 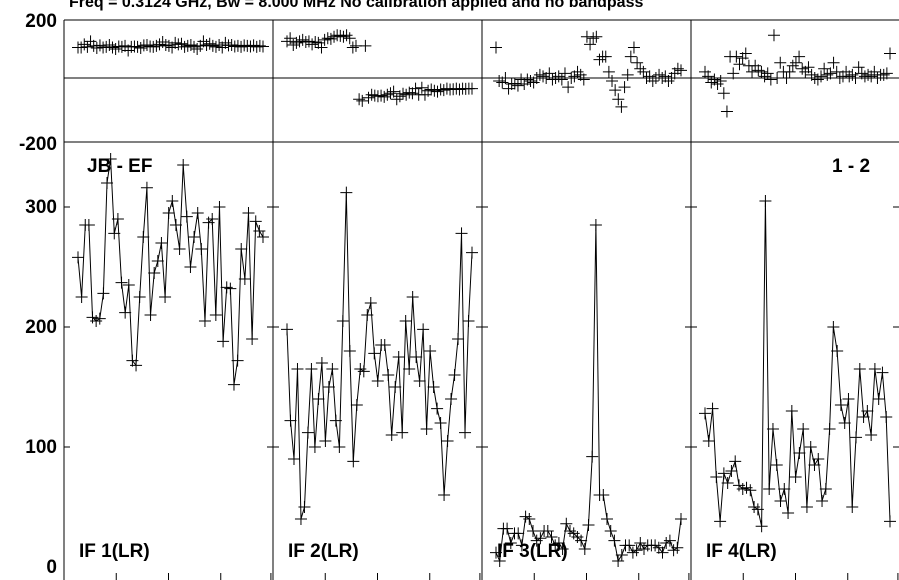 I want to click on phase-series, so click(x=484, y=73).